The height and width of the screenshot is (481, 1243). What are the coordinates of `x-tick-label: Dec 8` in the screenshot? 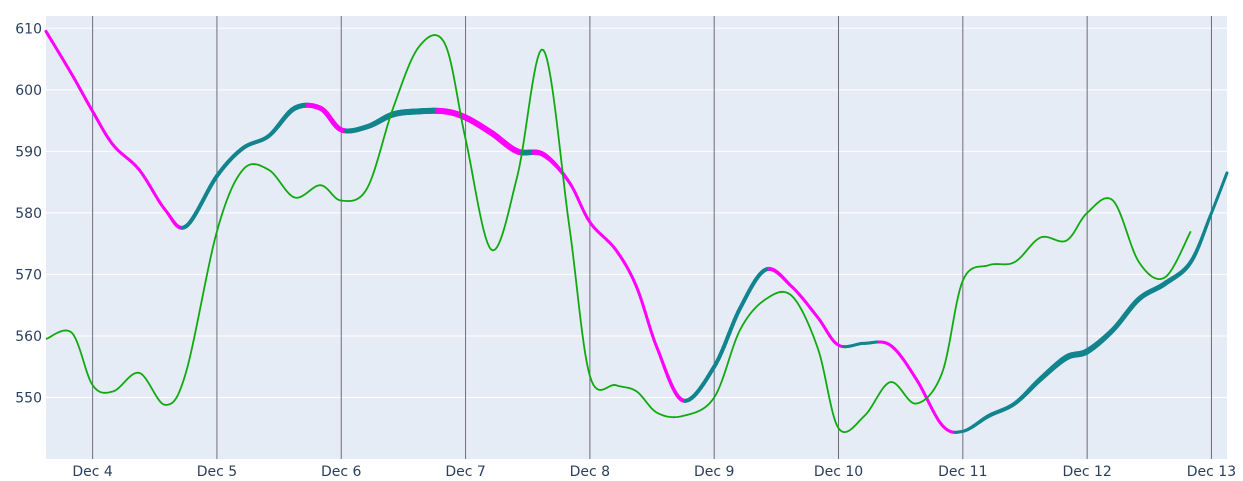 It's located at (590, 472).